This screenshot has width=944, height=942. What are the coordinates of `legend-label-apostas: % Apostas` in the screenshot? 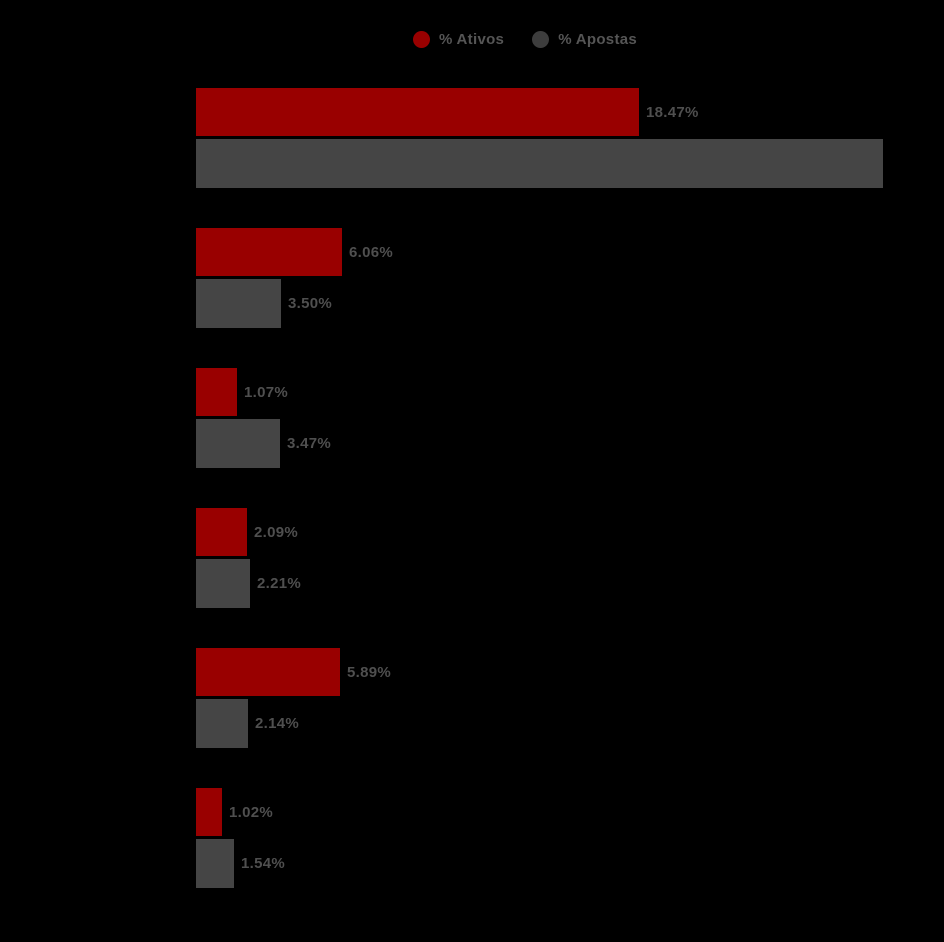 It's located at (598, 39).